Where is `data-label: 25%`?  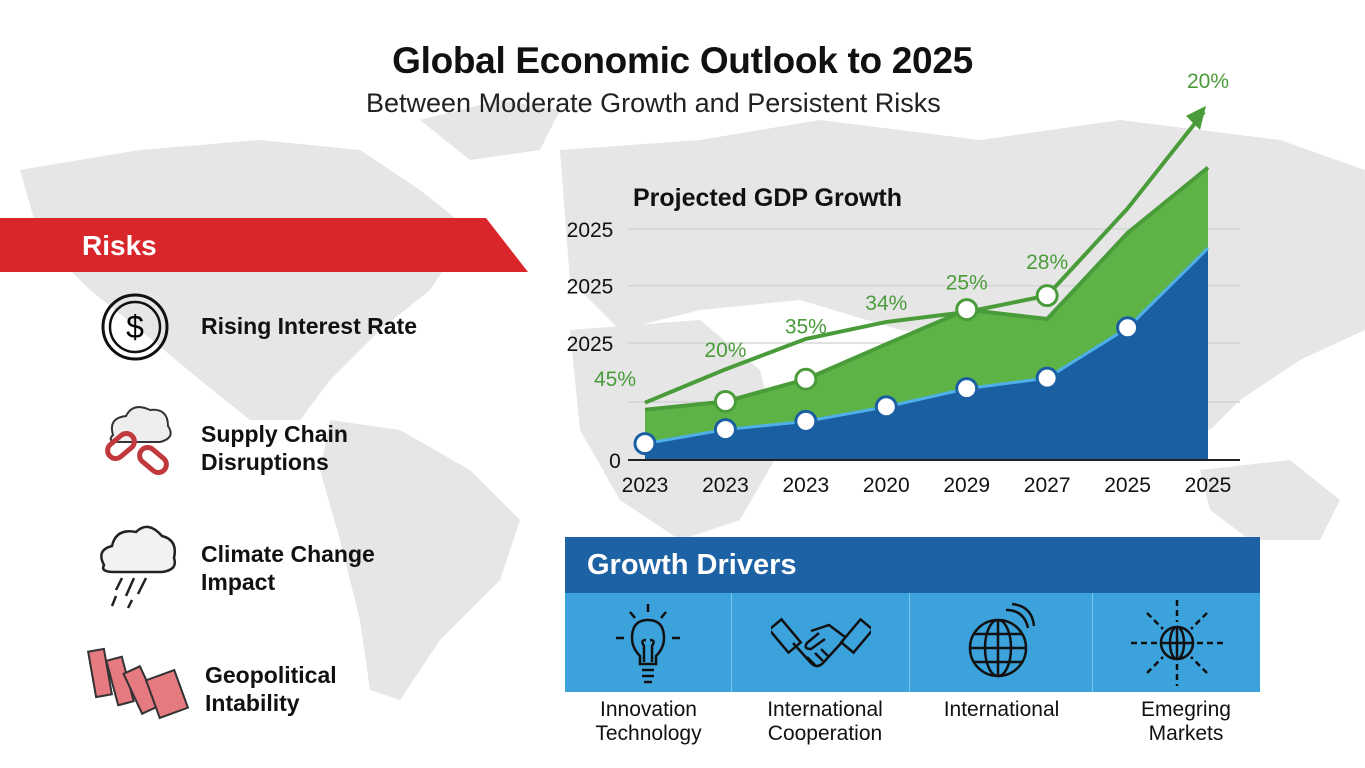 data-label: 25% is located at coordinates (967, 283).